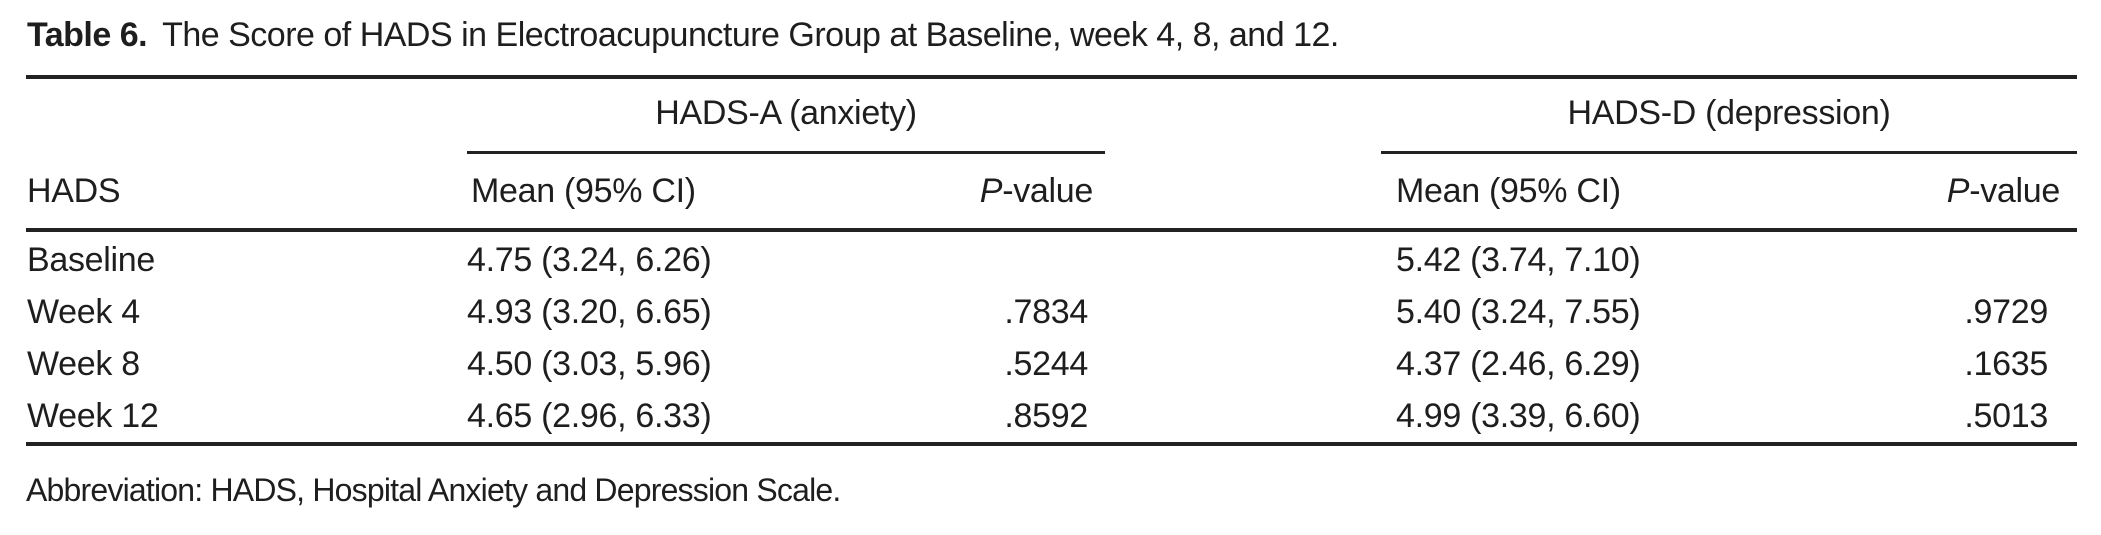 This screenshot has width=2101, height=535. Describe the element at coordinates (1714, 260) in the screenshot. I see `cell-depression-pvalue` at that location.